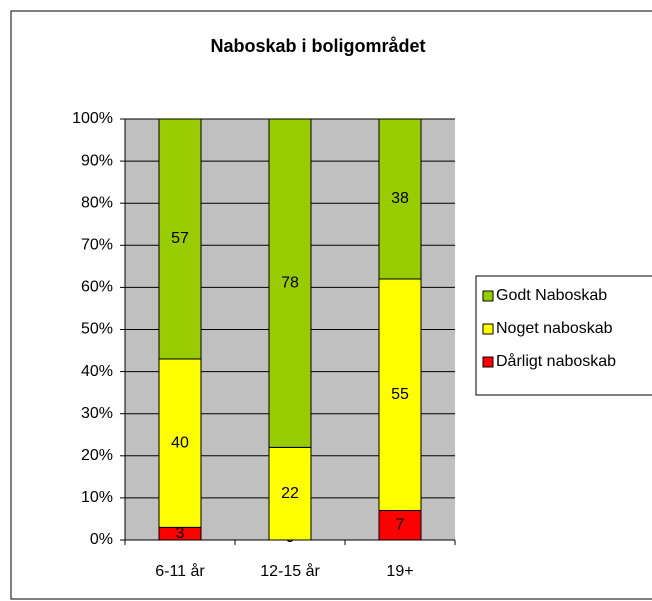 This screenshot has height=601, width=652. I want to click on legend-label: Noget naboskab, so click(554, 328).